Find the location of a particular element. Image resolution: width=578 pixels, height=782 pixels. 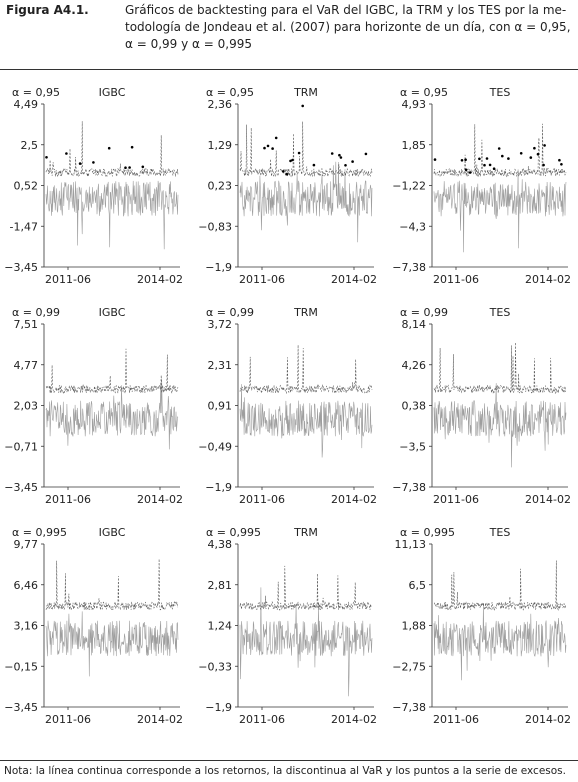

top-rule is located at coordinates (289, 69).